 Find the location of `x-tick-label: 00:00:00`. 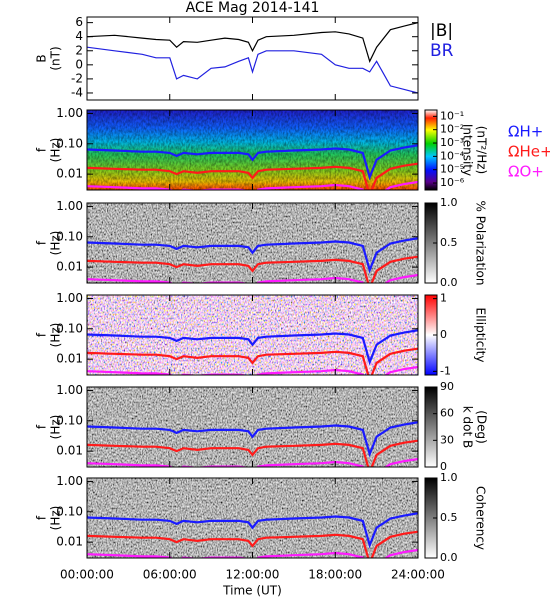

x-tick-label: 00:00:00 is located at coordinates (87, 575).